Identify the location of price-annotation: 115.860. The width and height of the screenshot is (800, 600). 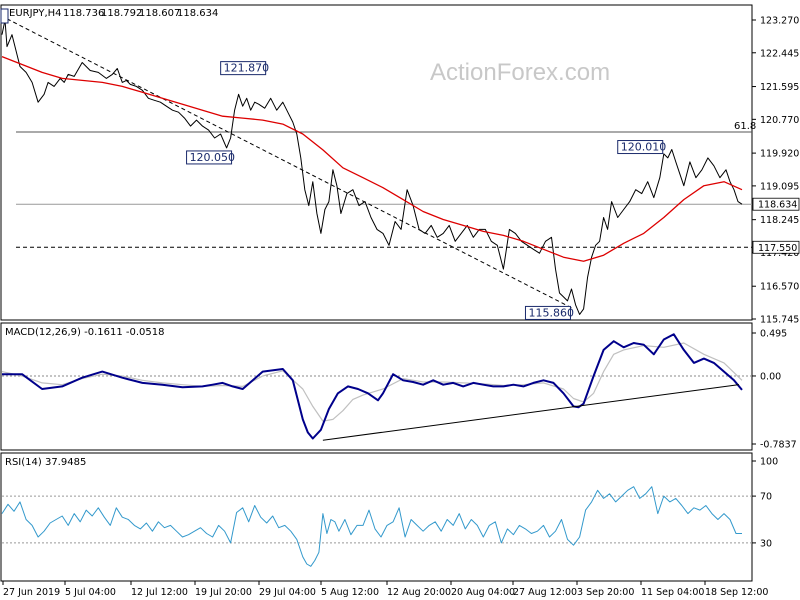
(549, 312).